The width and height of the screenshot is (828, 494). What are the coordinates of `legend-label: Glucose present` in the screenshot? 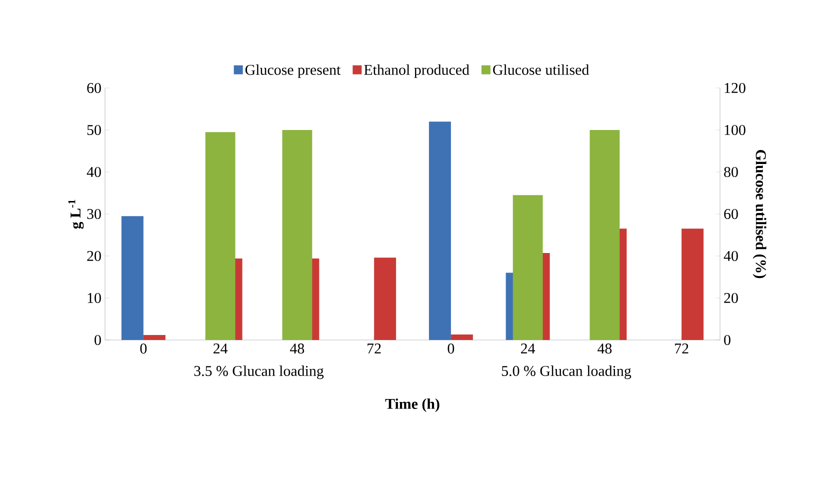 It's located at (293, 71).